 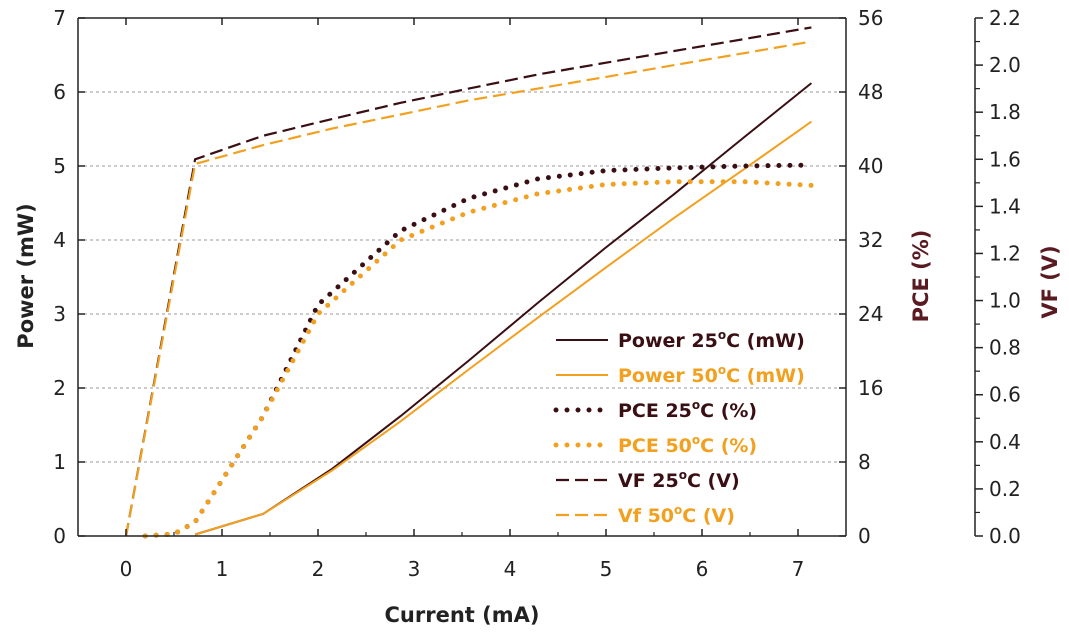 I want to click on y-left-tick-label: 5, so click(x=59, y=166).